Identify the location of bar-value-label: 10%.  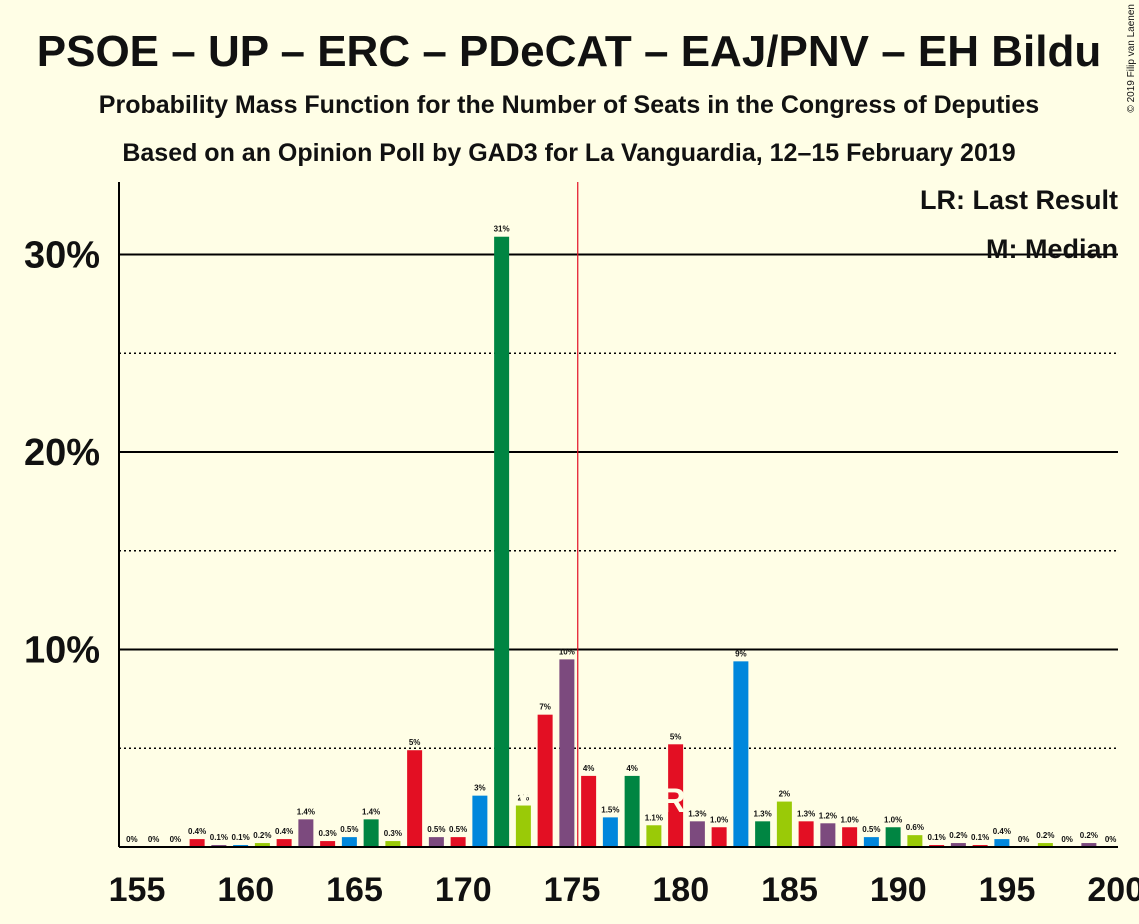
(567, 651).